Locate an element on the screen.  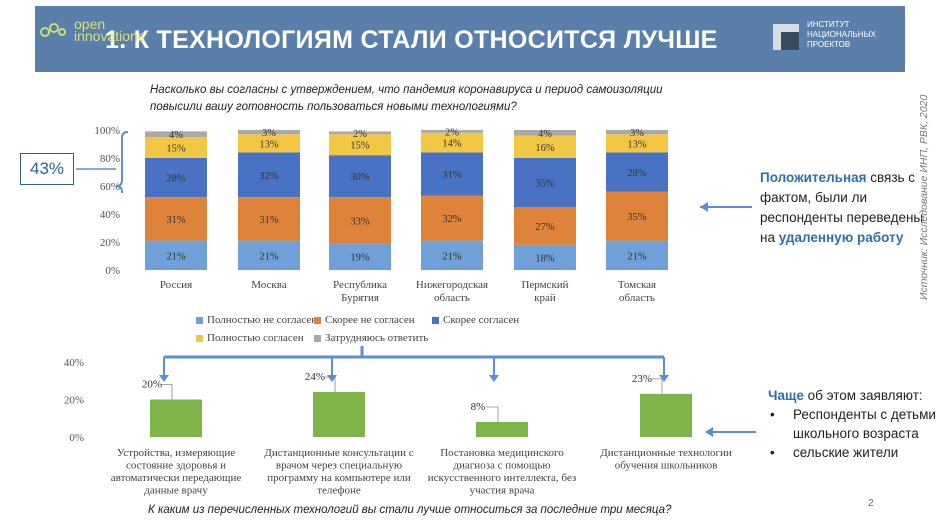
data-label: 23% is located at coordinates (642, 379).